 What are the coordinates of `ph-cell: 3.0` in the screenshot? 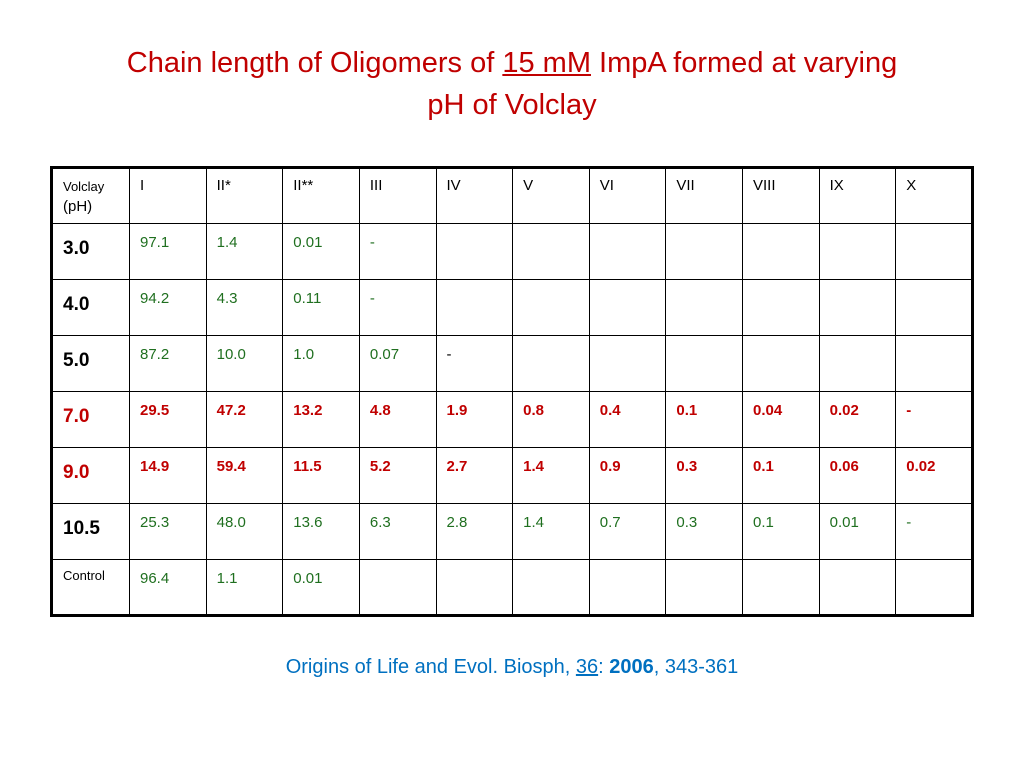 It's located at (90, 251).